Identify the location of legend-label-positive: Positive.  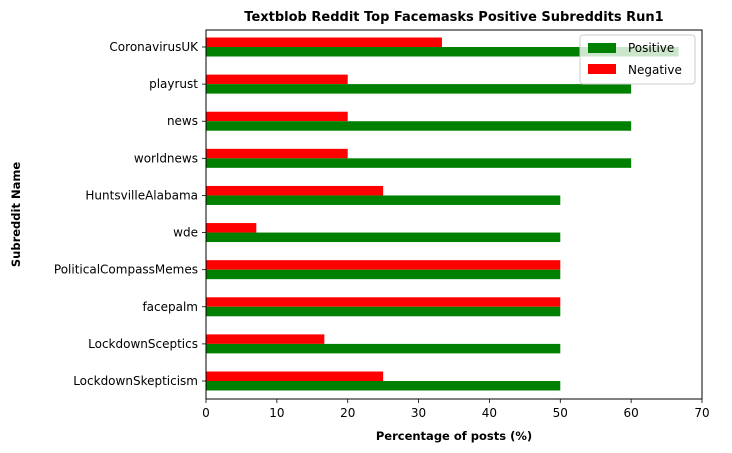
(651, 48).